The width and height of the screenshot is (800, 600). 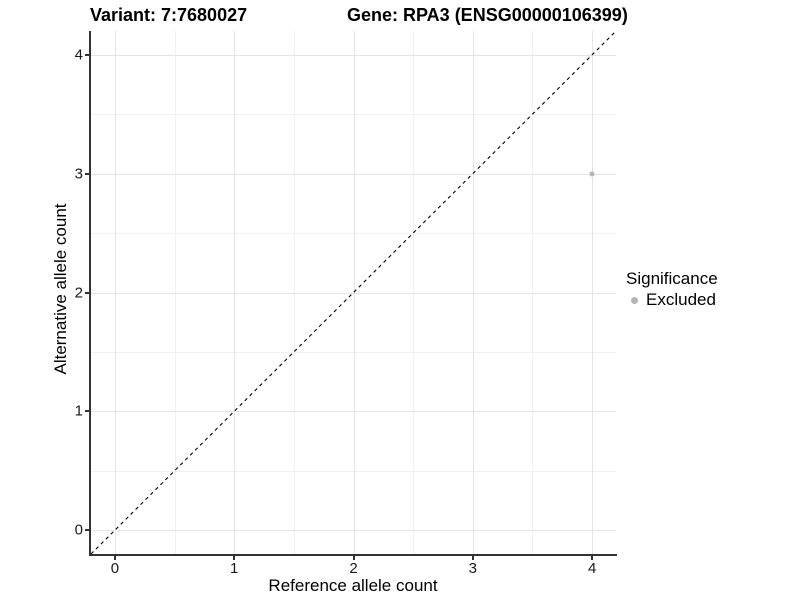 What do you see at coordinates (592, 174) in the screenshot?
I see `data-point` at bounding box center [592, 174].